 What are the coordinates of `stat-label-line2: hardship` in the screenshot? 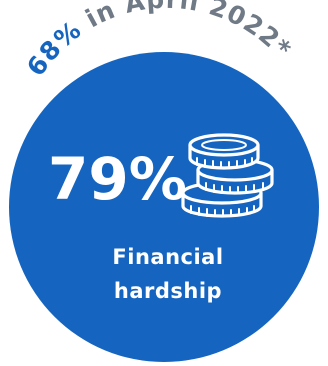 It's located at (168, 291).